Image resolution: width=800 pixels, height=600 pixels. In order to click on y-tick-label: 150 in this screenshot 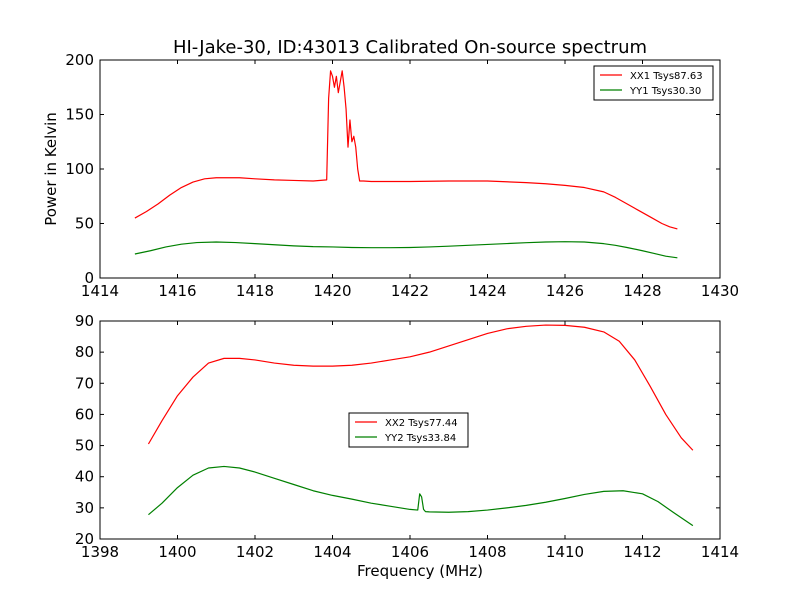, I will do `click(79, 115)`.